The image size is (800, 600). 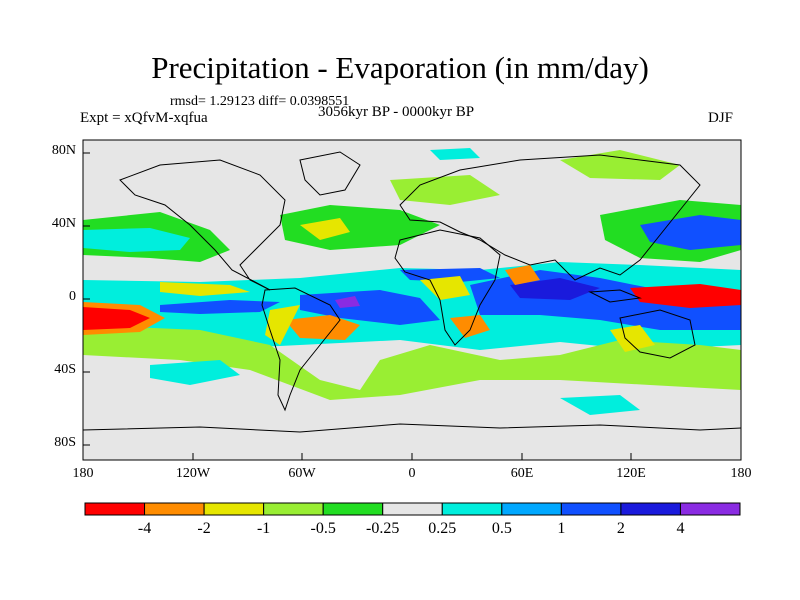 I want to click on experiment-label: Expt = xQfvM-xqfua, so click(x=144, y=118).